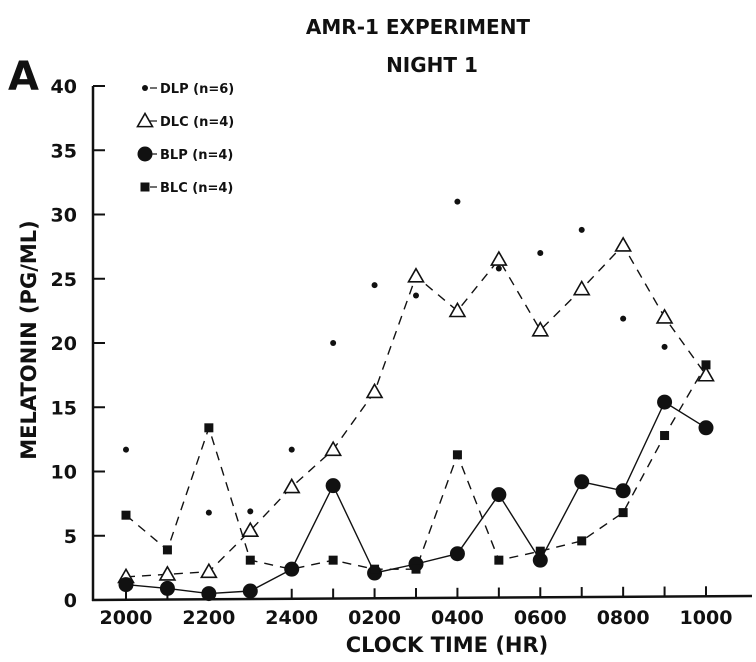 The height and width of the screenshot is (662, 756). Describe the element at coordinates (197, 122) in the screenshot. I see `legend-label-dlc: DLC (n=4)` at that location.